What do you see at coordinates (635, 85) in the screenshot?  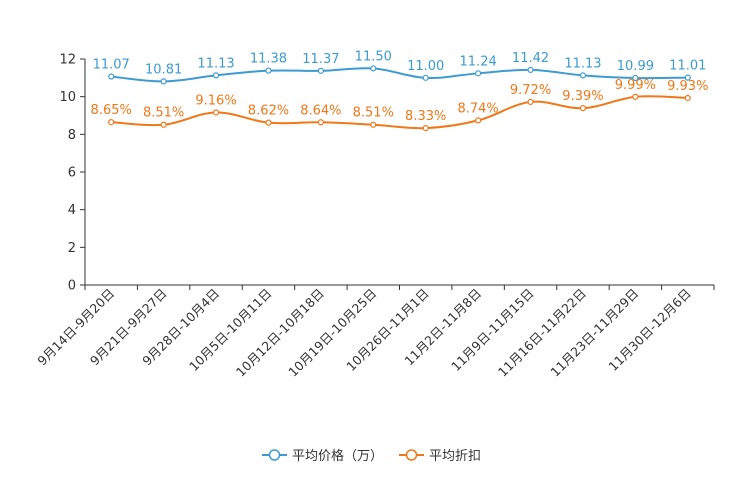 I see `data-label: 9.99%` at bounding box center [635, 85].